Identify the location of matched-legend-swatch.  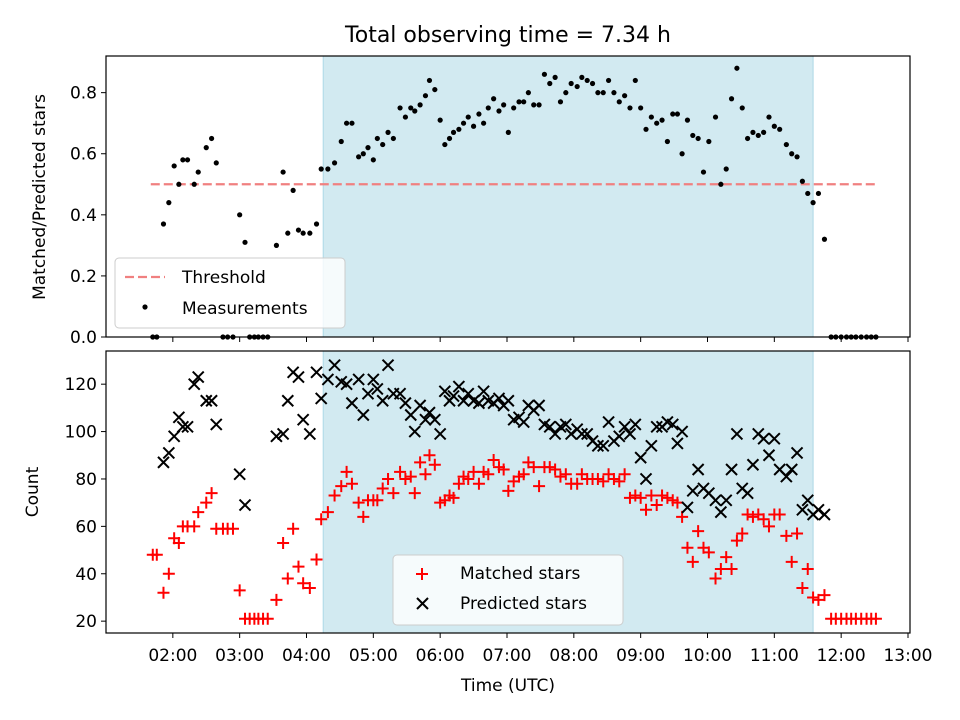
(422, 574).